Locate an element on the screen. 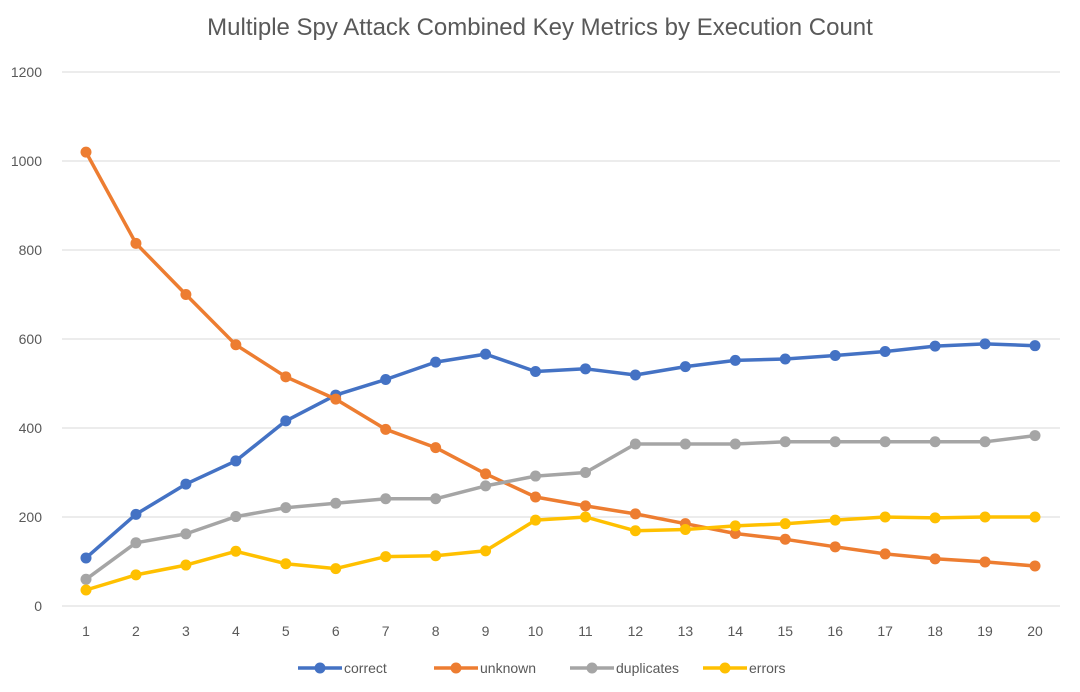 This screenshot has width=1080, height=692. x-tick-label: 10 is located at coordinates (536, 631).